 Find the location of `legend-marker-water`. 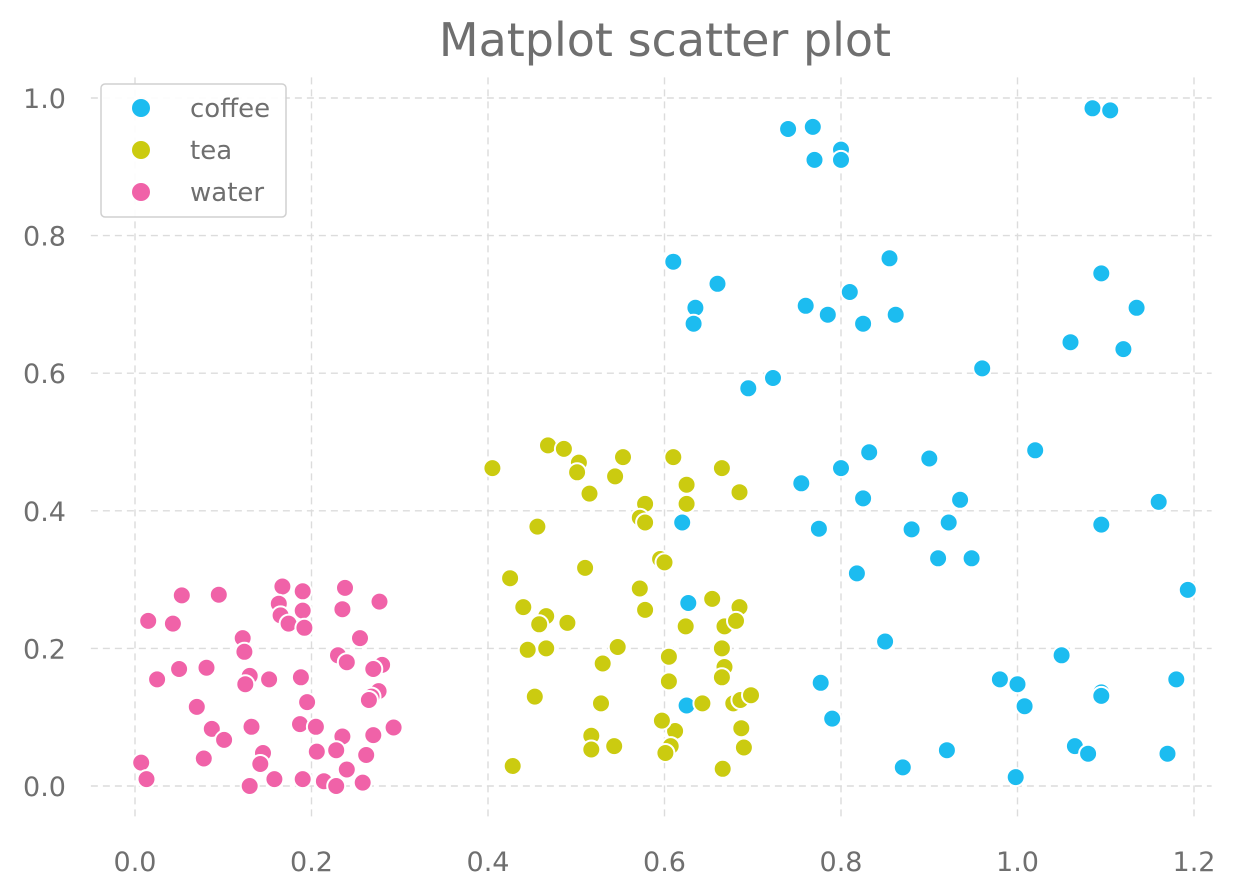

legend-marker-water is located at coordinates (141, 192).